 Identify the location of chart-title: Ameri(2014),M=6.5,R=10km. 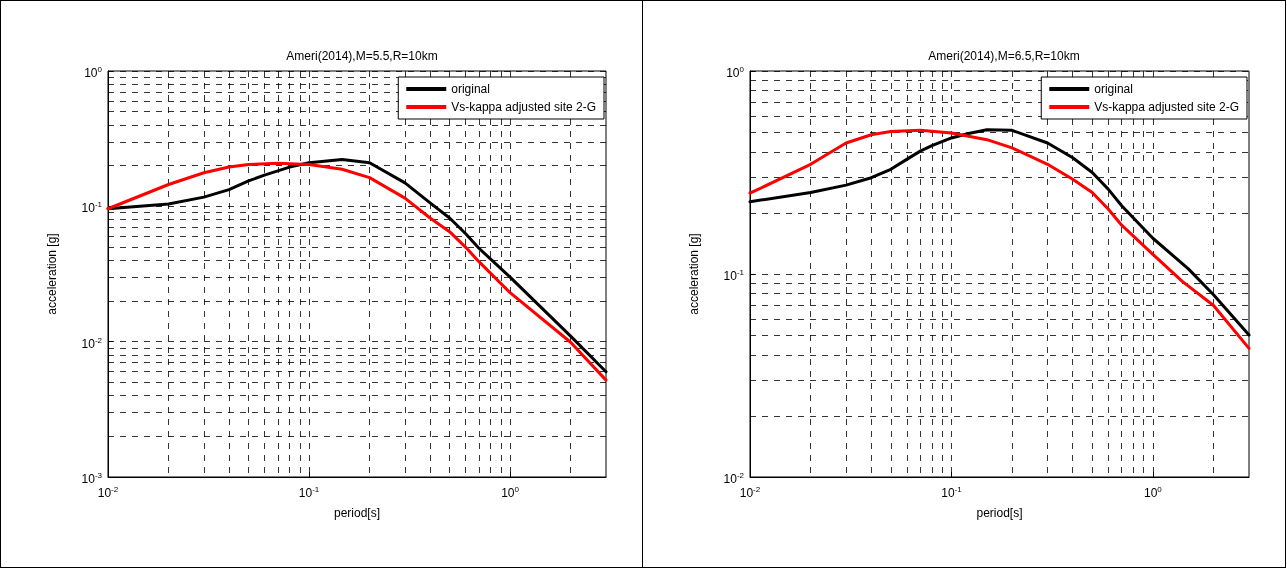
(1004, 56).